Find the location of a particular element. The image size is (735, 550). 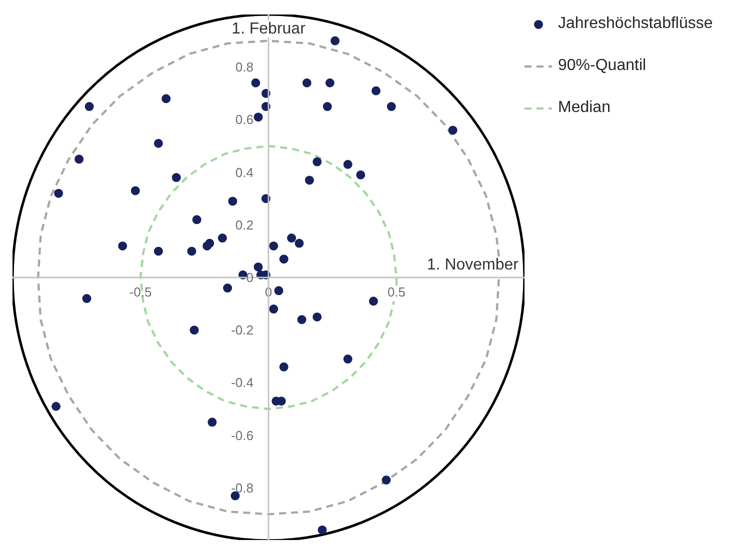

y-tick-label: 0.2 is located at coordinates (244, 224).